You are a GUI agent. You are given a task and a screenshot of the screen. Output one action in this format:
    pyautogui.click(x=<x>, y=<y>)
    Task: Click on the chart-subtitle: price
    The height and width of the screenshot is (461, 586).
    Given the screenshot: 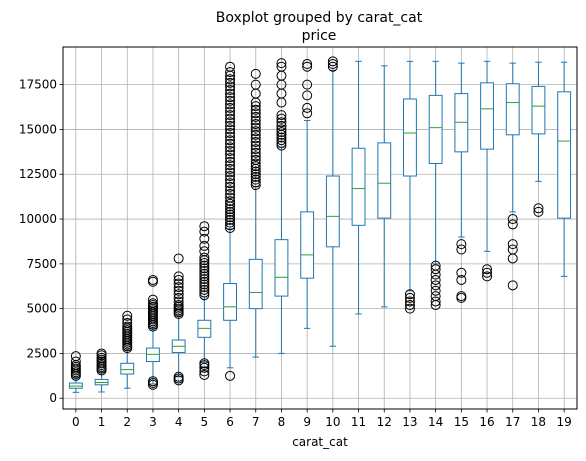 What is the action you would take?
    pyautogui.click(x=319, y=36)
    